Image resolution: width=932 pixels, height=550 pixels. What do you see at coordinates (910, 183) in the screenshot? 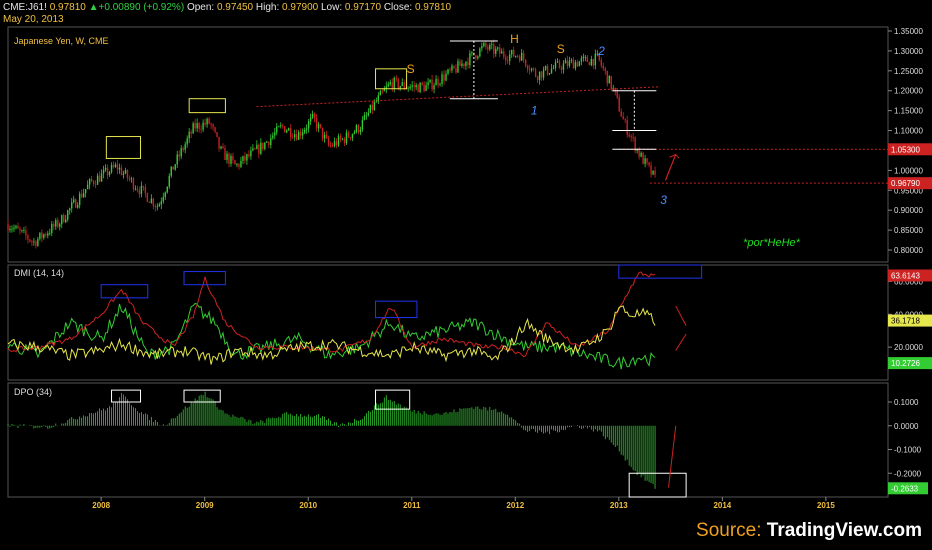
I see `price-label-box` at bounding box center [910, 183].